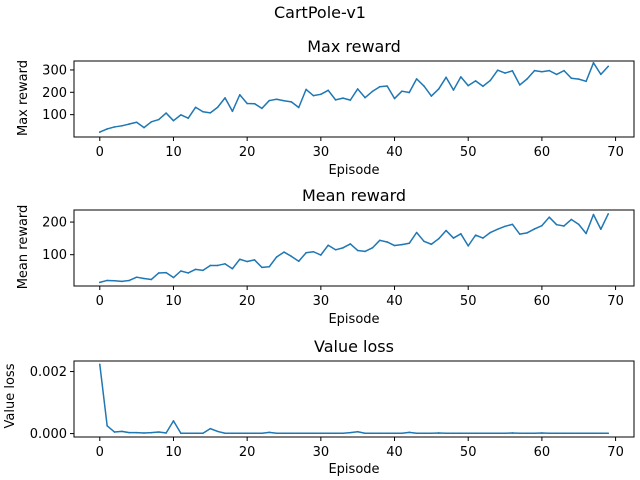  Describe the element at coordinates (354, 195) in the screenshot. I see `plot-title: Mean reward` at that location.